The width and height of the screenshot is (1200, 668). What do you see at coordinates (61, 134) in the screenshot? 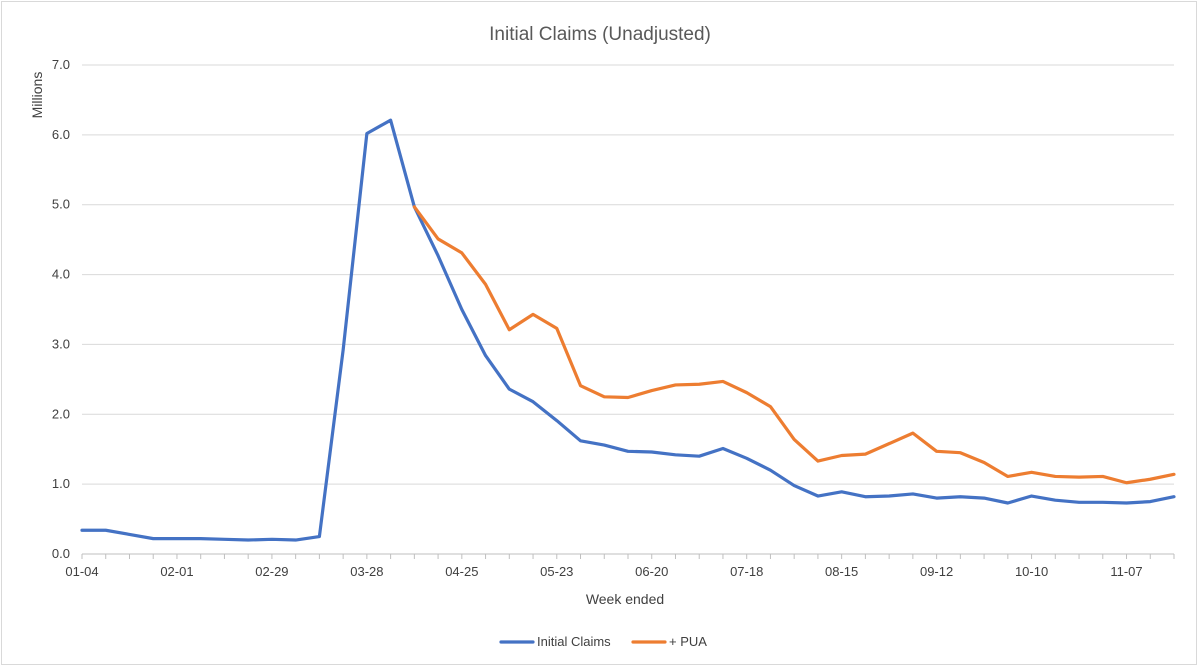
I see `y-tick-label: 6.0` at bounding box center [61, 134].